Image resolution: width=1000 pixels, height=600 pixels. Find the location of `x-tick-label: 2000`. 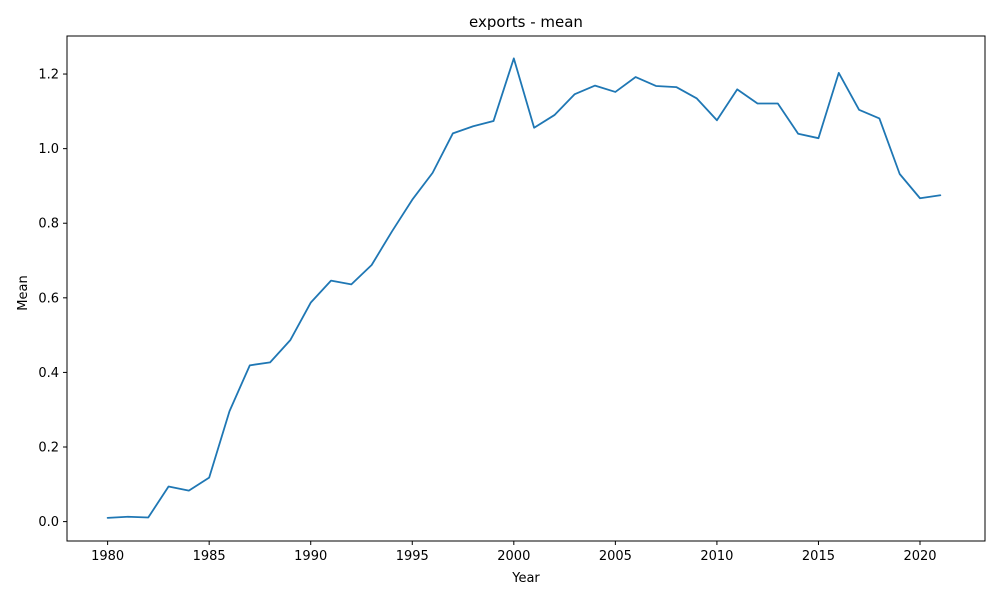

x-tick-label: 2000 is located at coordinates (513, 556).